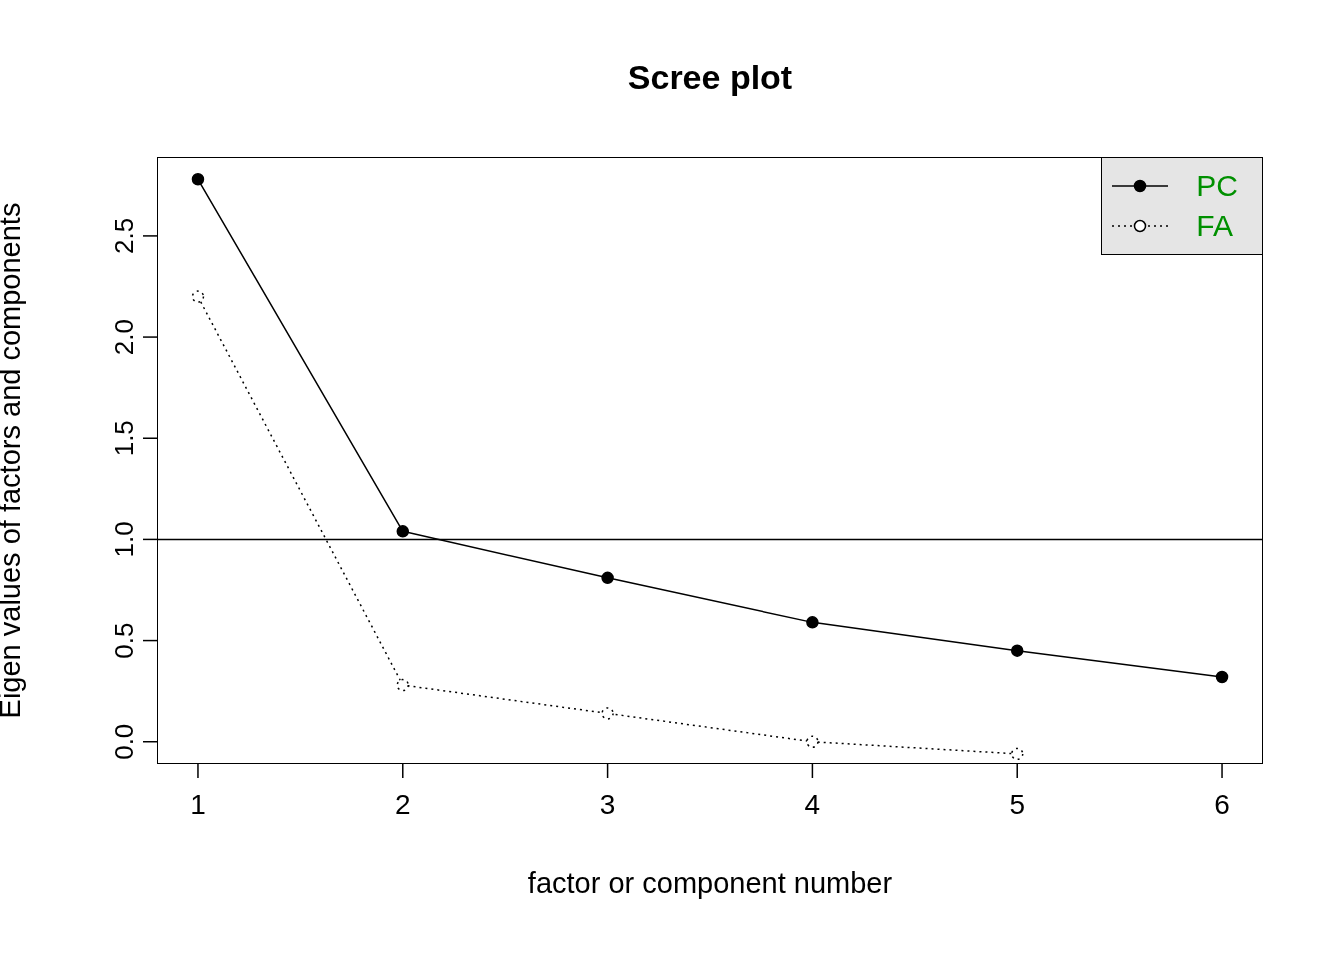 This screenshot has height=960, width=1344. Describe the element at coordinates (124, 640) in the screenshot. I see `y-tick-label: 0.5` at that location.